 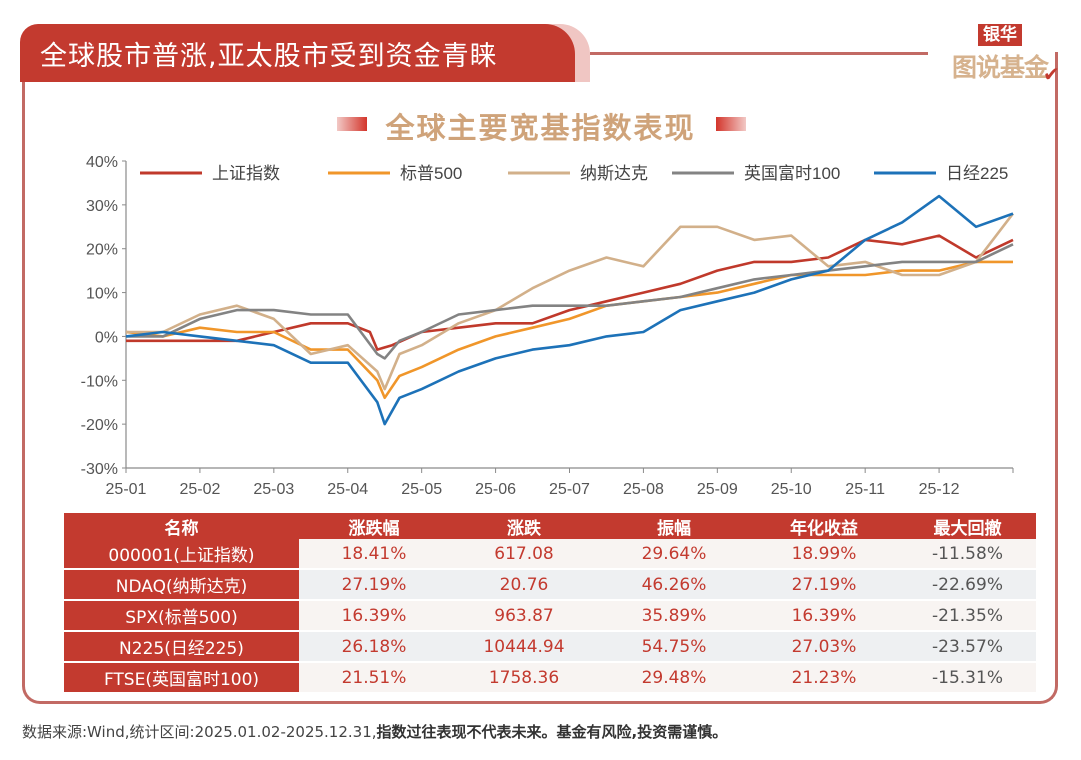 I want to click on cell-name: SPX(标普500), so click(x=181, y=616).